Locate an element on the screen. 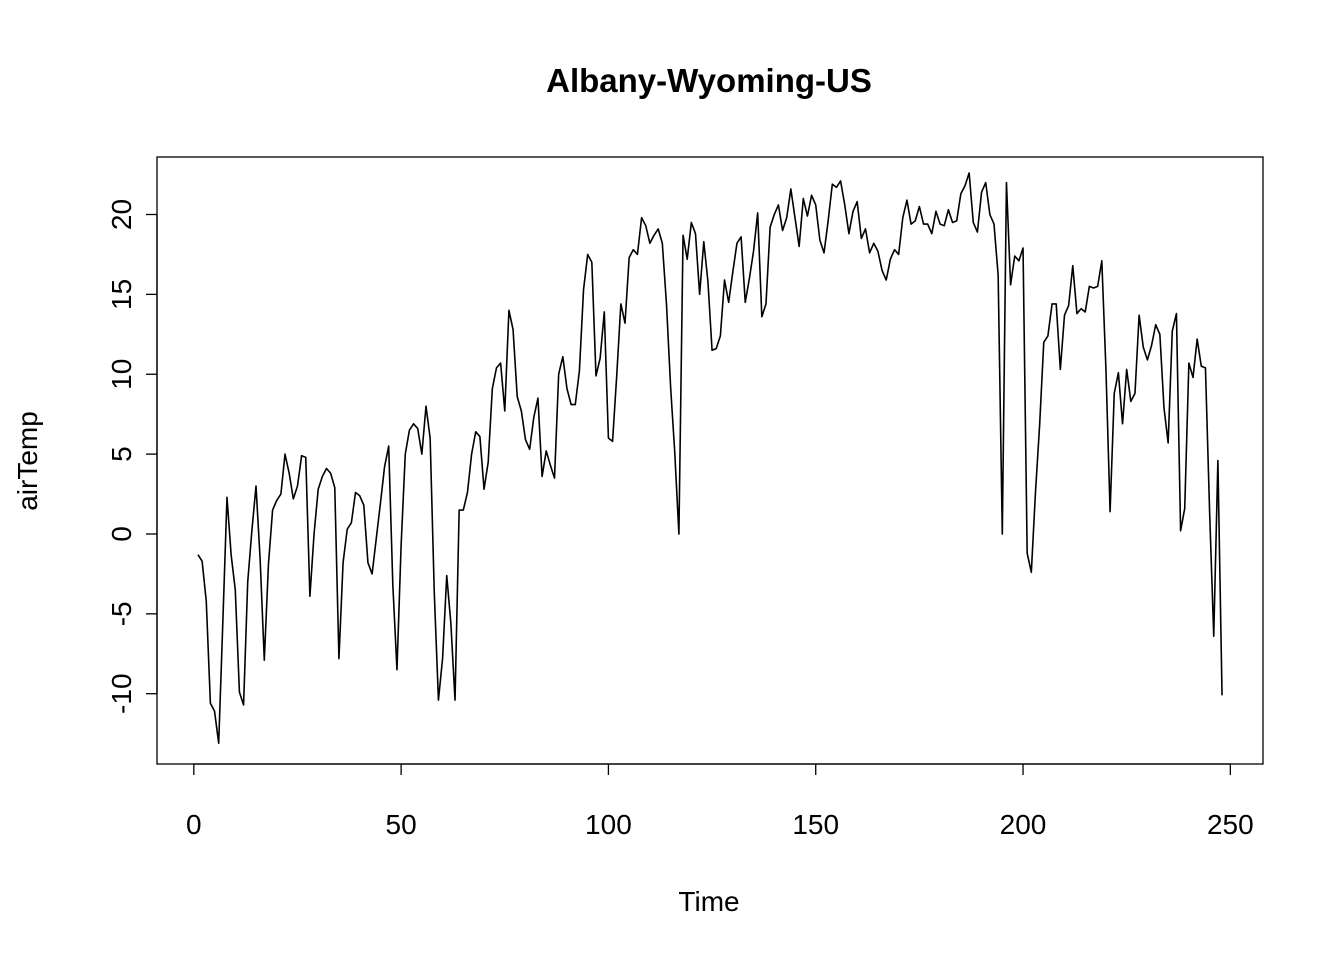 This screenshot has width=1344, height=965. x-tick-label: 100 is located at coordinates (608, 824).